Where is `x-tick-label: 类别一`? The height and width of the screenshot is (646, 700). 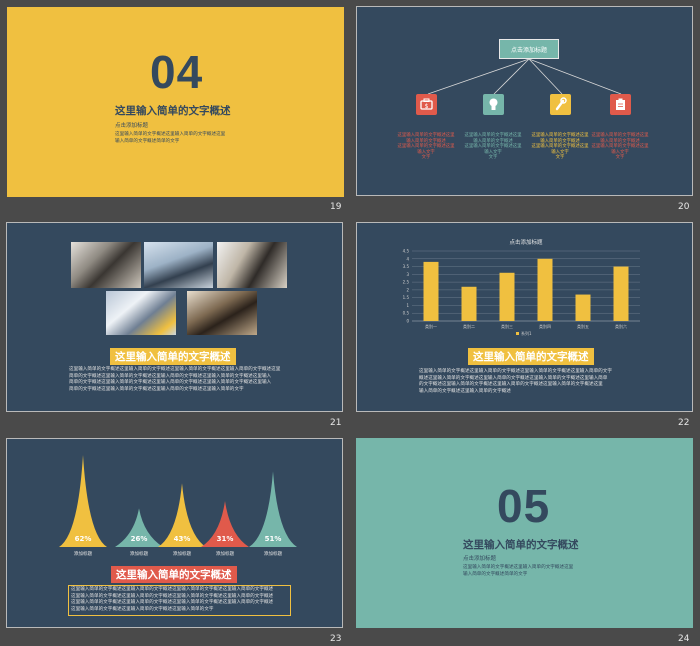
x-tick-label: 类别一 is located at coordinates (431, 326).